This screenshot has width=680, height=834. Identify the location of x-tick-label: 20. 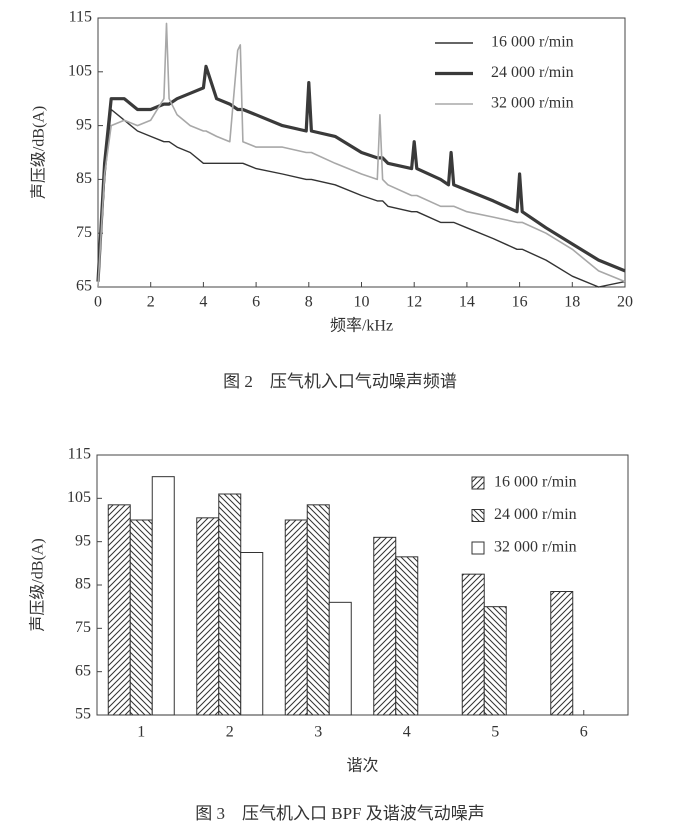
(625, 302).